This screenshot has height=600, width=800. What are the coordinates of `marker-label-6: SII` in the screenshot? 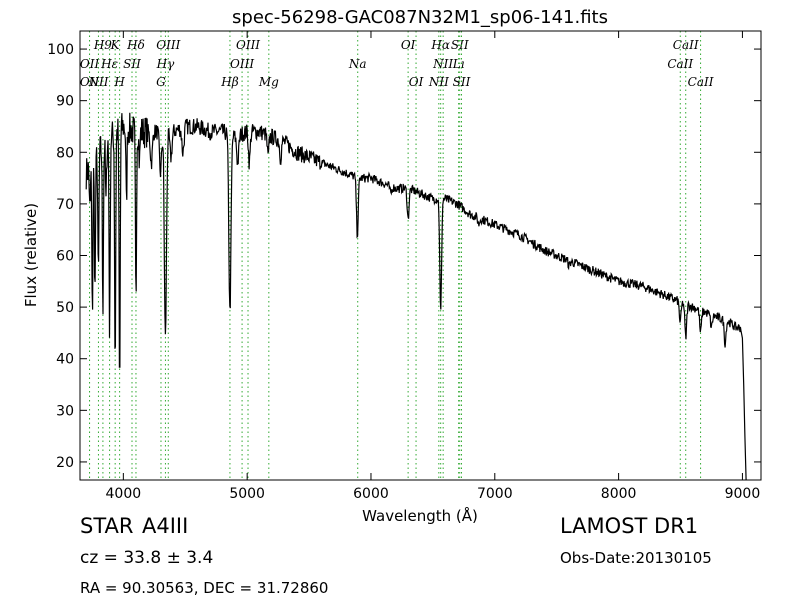 It's located at (132, 64).